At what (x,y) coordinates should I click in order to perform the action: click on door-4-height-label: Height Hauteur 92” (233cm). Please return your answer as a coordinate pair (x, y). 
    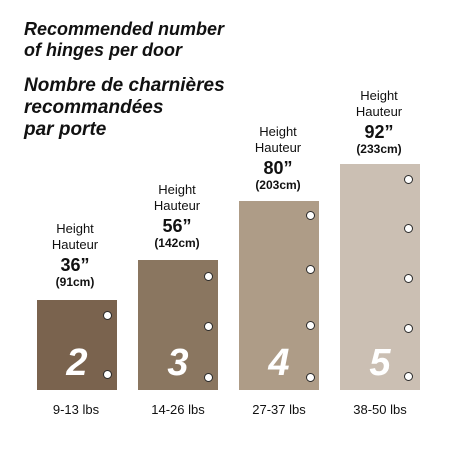
    Looking at the image, I should click on (379, 122).